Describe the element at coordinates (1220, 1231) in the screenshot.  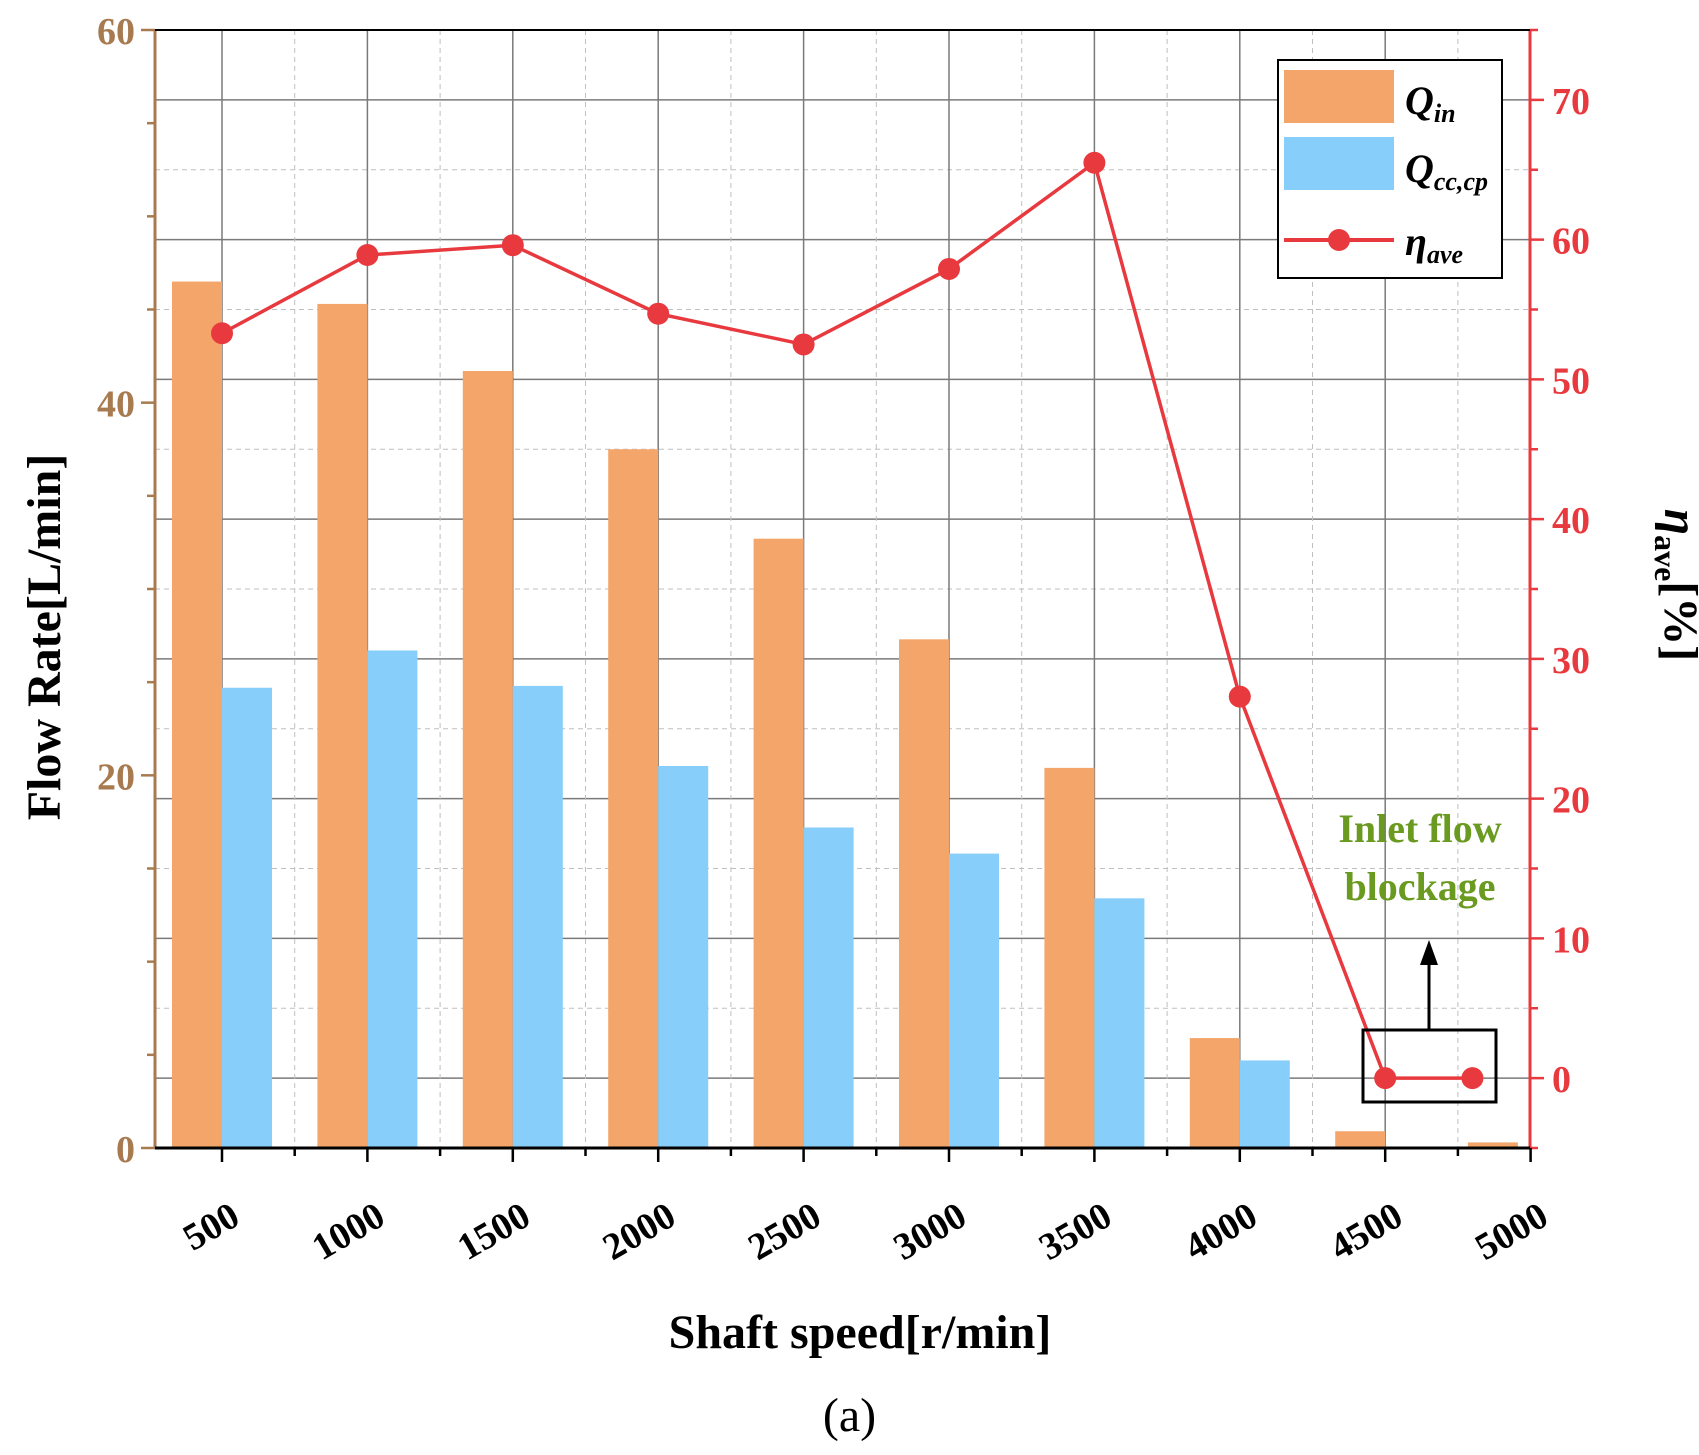
I see `x-axis-tick-label: 4000` at that location.